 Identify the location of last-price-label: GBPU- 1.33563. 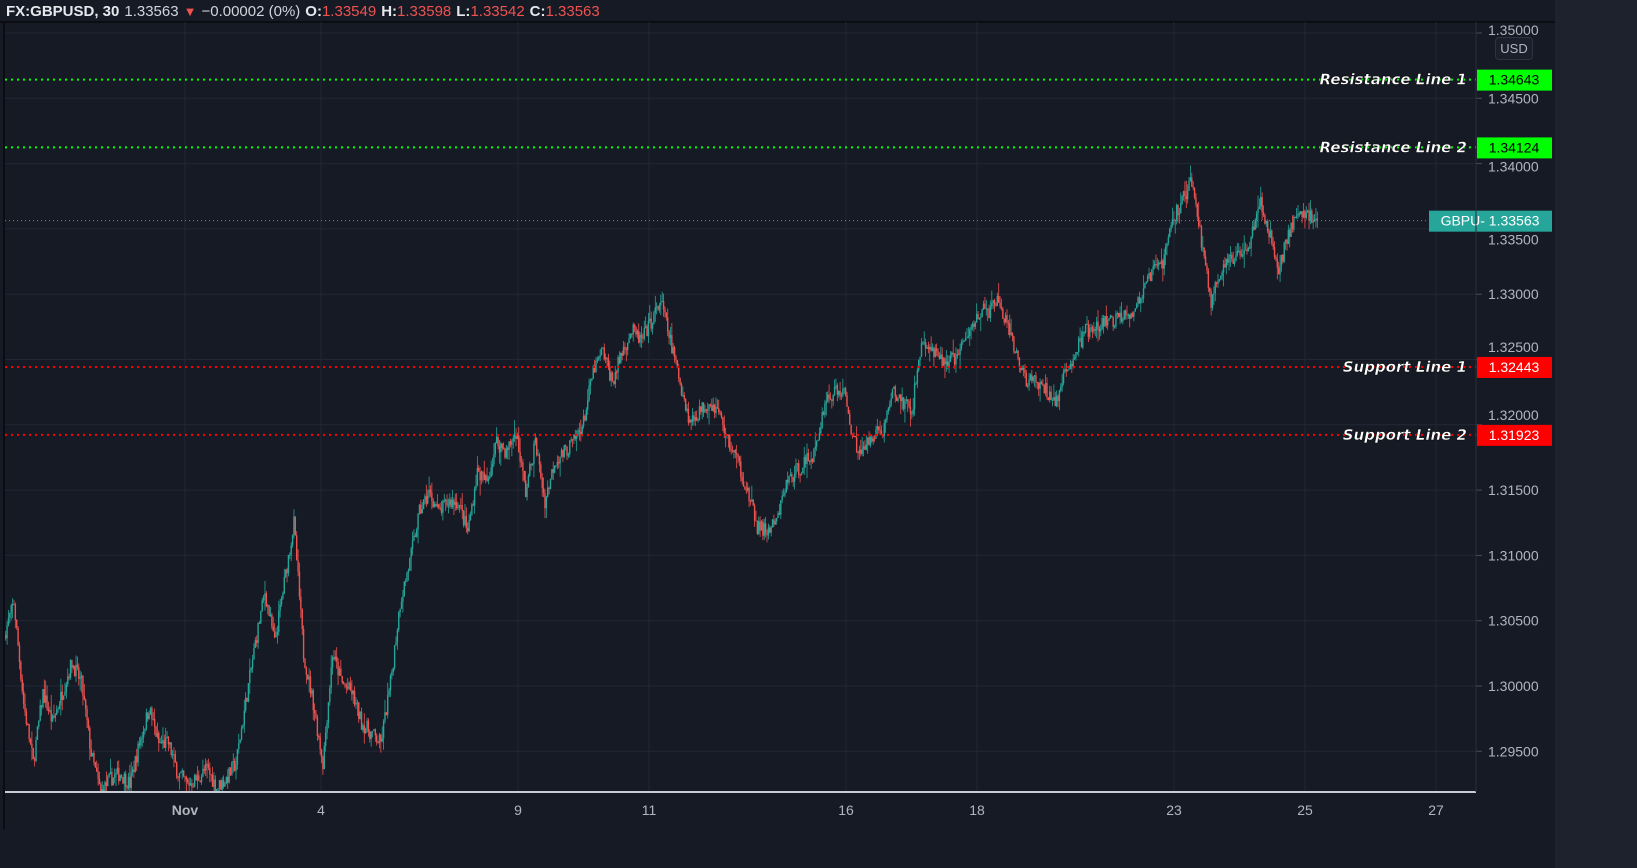
(1490, 221).